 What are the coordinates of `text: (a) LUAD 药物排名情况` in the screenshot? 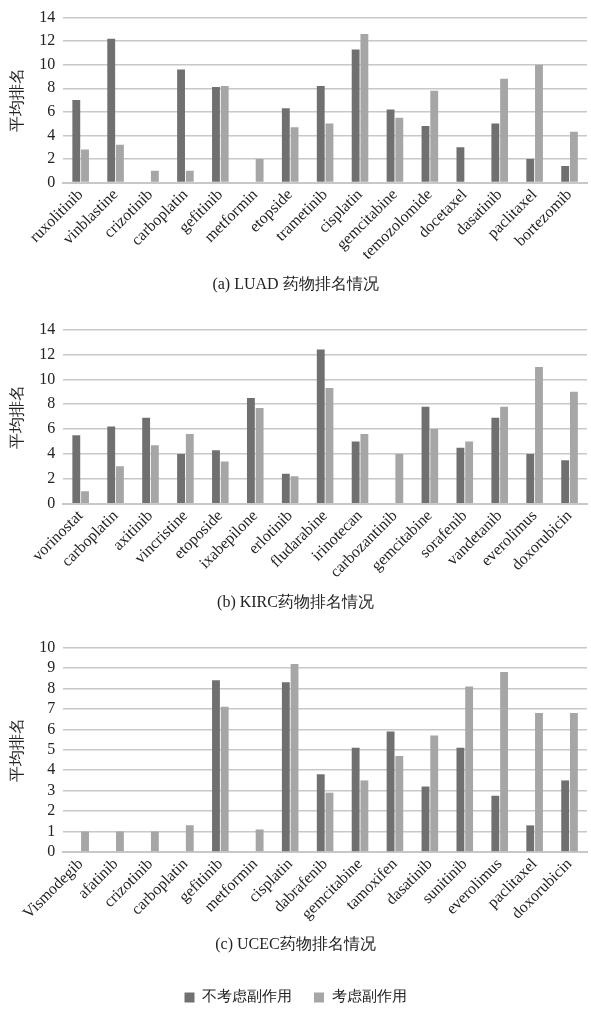 It's located at (295, 283).